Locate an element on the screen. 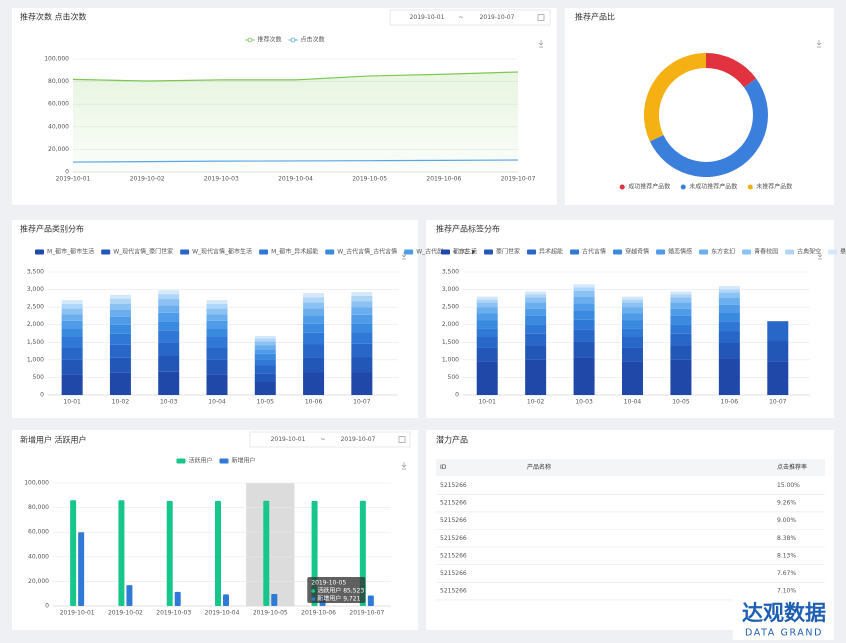  x-tick-label: 2019-10-05 is located at coordinates (270, 613).